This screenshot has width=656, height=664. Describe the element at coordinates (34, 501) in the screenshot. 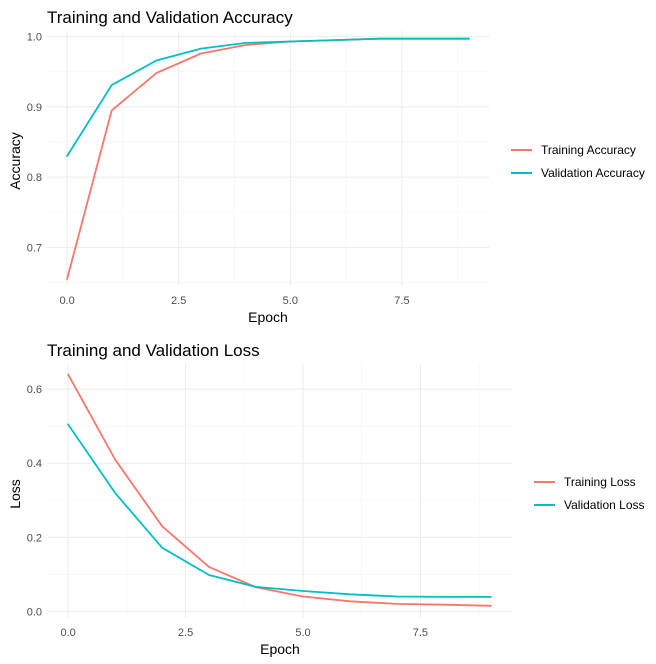

I see `loss-y-ticks: 0.0 0.2 0.4 0.6` at that location.